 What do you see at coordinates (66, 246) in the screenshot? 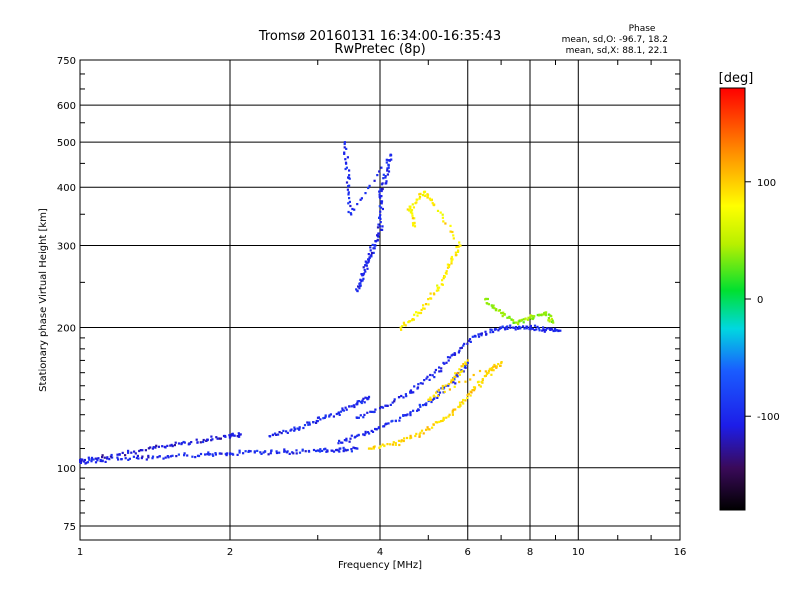
I see `y-tick-label: 300` at bounding box center [66, 246].